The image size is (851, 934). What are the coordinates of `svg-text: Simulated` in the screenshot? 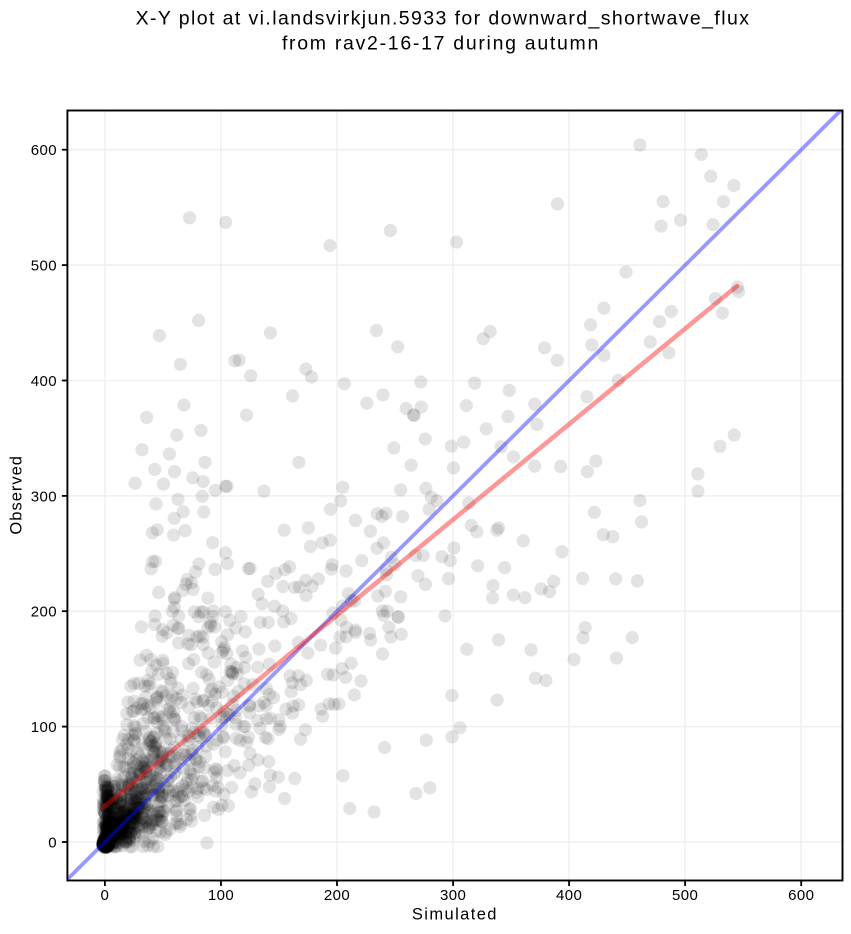 It's located at (455, 915).